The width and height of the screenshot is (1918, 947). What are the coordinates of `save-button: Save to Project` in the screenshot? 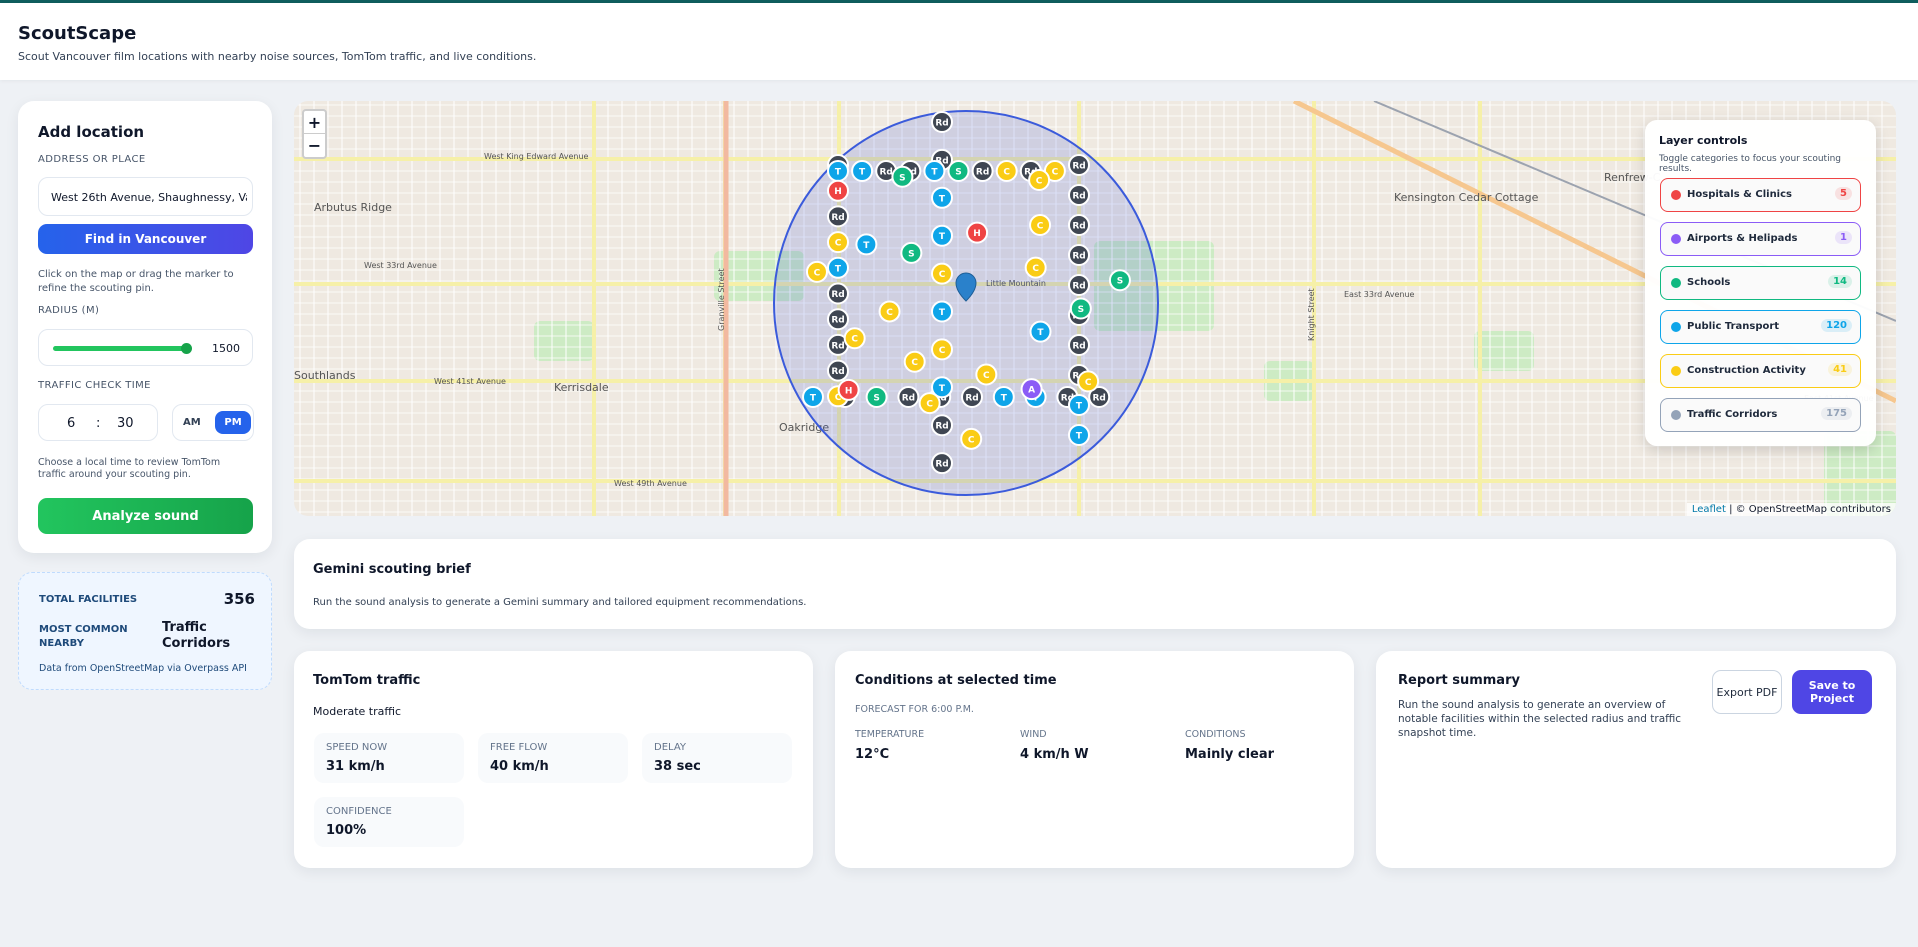 It's located at (1832, 692).